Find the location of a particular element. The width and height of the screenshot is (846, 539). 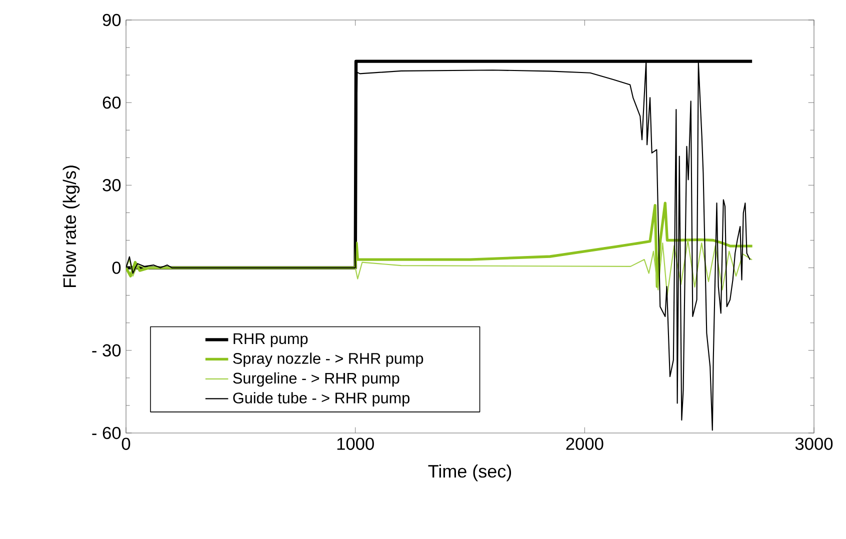

y-tick-label: 0 is located at coordinates (116, 268).